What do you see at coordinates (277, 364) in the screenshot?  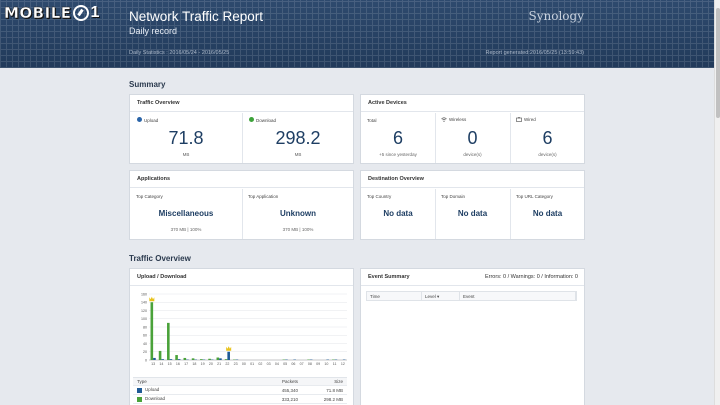 I see `x-tick-label: 04` at bounding box center [277, 364].